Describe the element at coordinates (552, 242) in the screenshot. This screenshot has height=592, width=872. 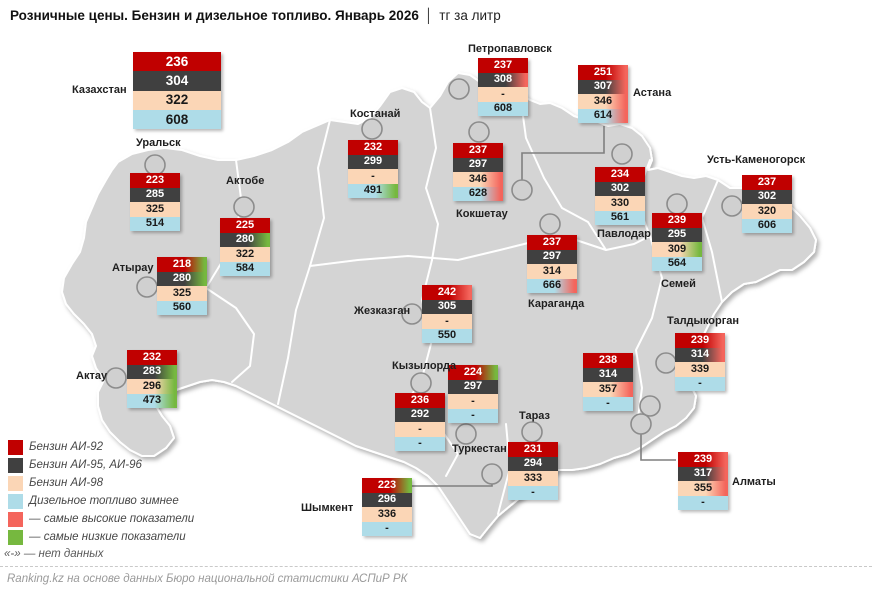
I see `price-cell-ai92: 237` at that location.